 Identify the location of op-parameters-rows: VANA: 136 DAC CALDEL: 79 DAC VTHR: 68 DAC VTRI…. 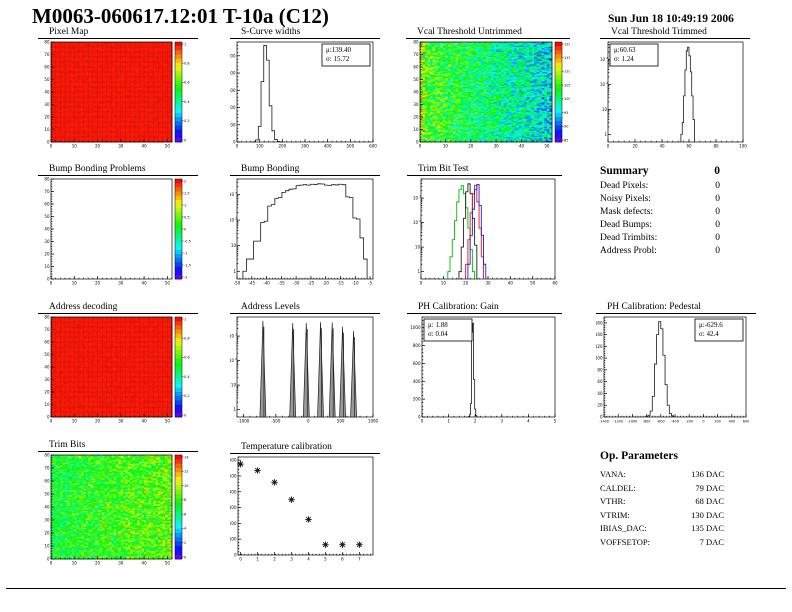
(662, 508).